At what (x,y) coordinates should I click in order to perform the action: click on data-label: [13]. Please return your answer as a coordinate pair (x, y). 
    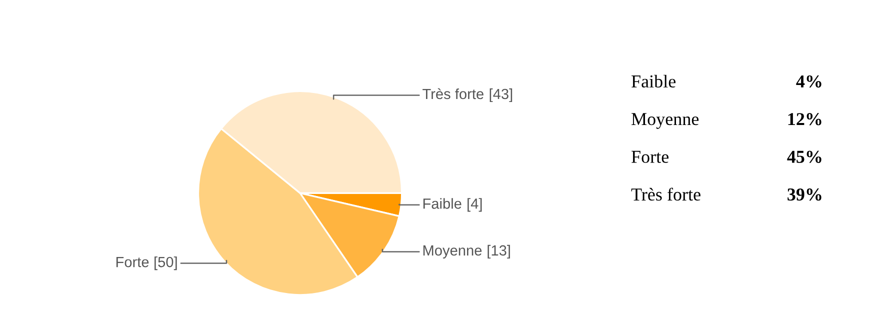
    Looking at the image, I should click on (499, 251).